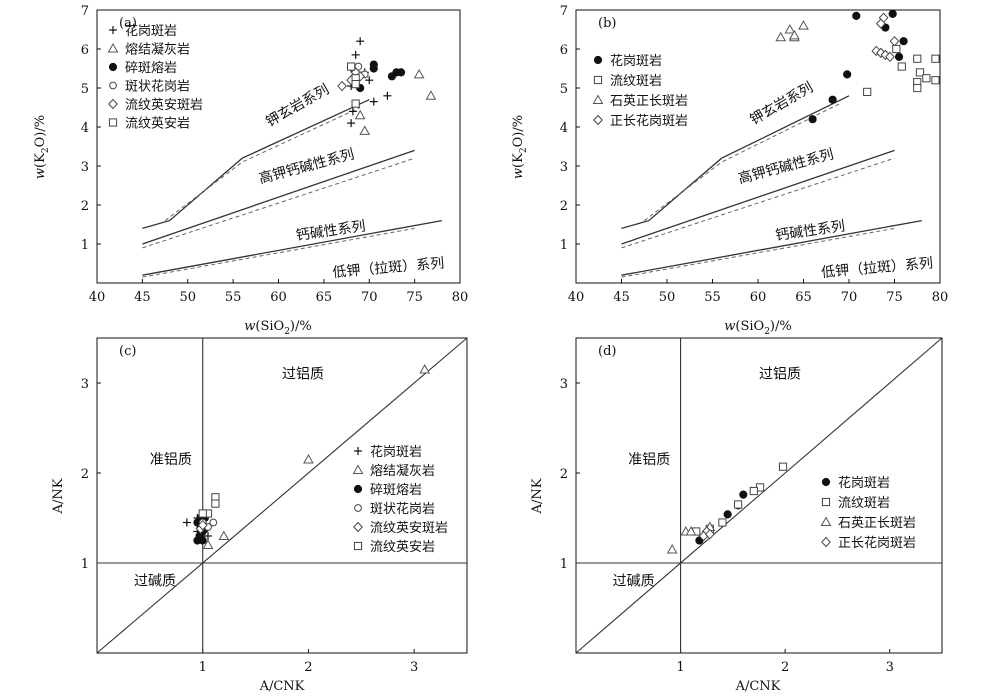  Describe the element at coordinates (42, 147) in the screenshot. I see `y-axis-label: w(K2O)/%` at that location.